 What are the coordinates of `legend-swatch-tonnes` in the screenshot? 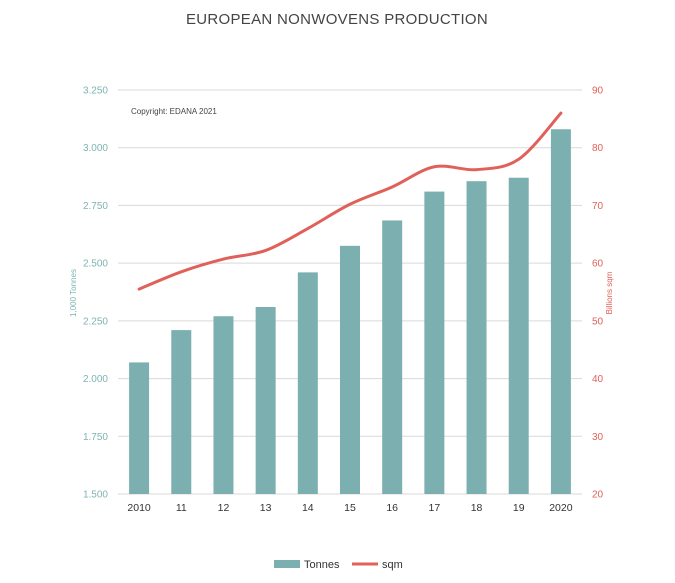 It's located at (287, 564).